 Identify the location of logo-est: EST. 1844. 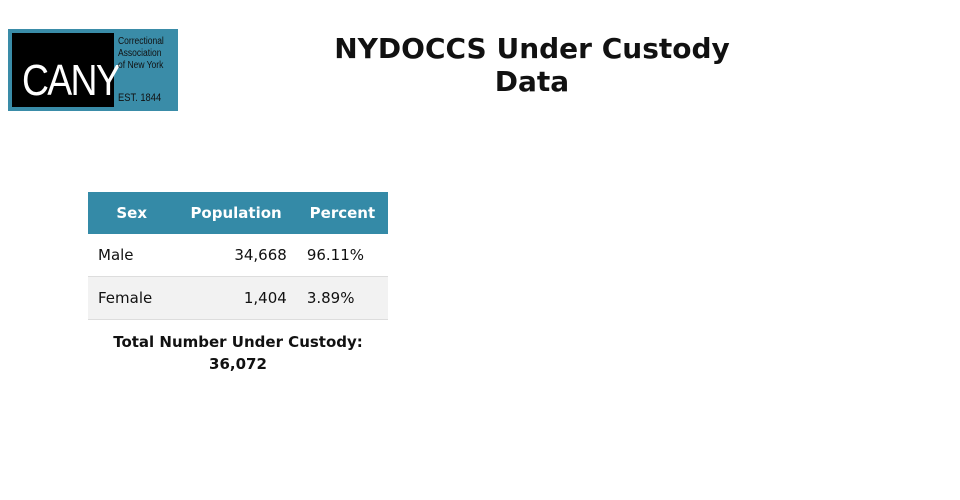
(140, 98).